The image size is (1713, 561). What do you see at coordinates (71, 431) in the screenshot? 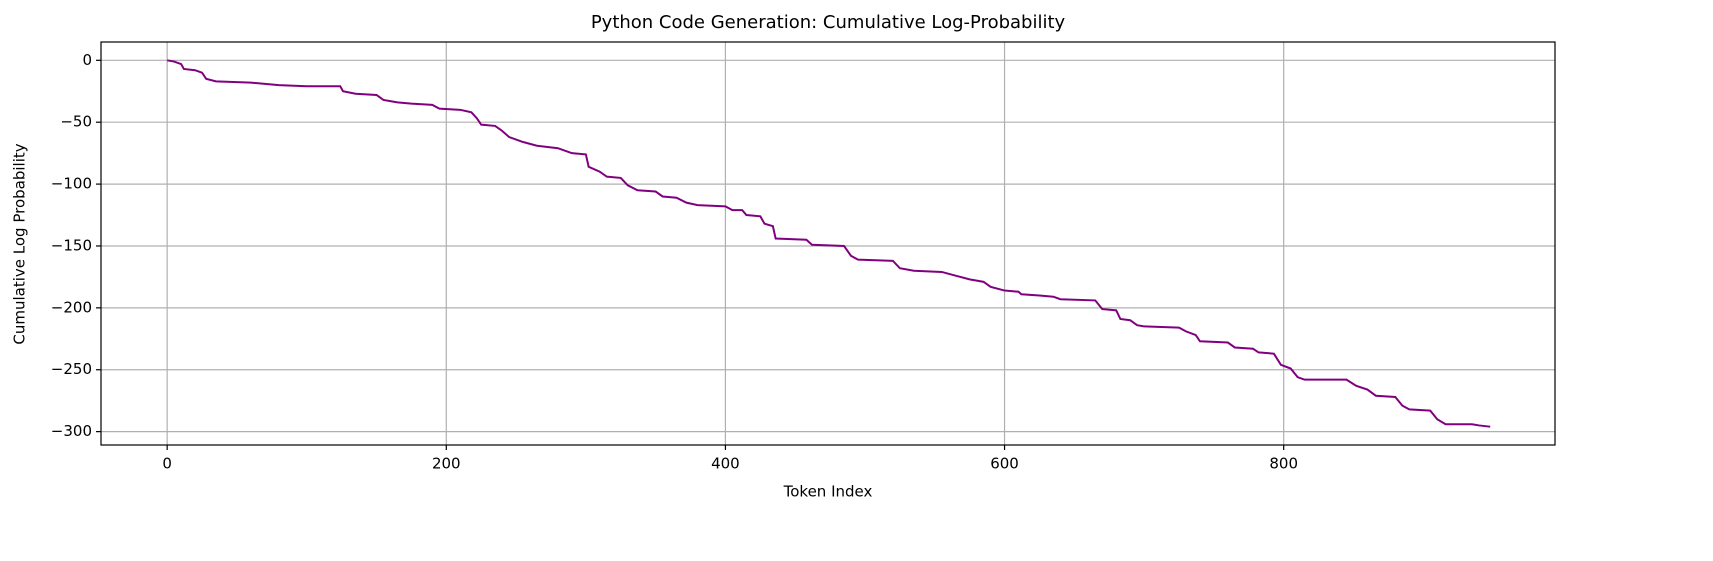
I see `y-tick-label: −300` at bounding box center [71, 431].